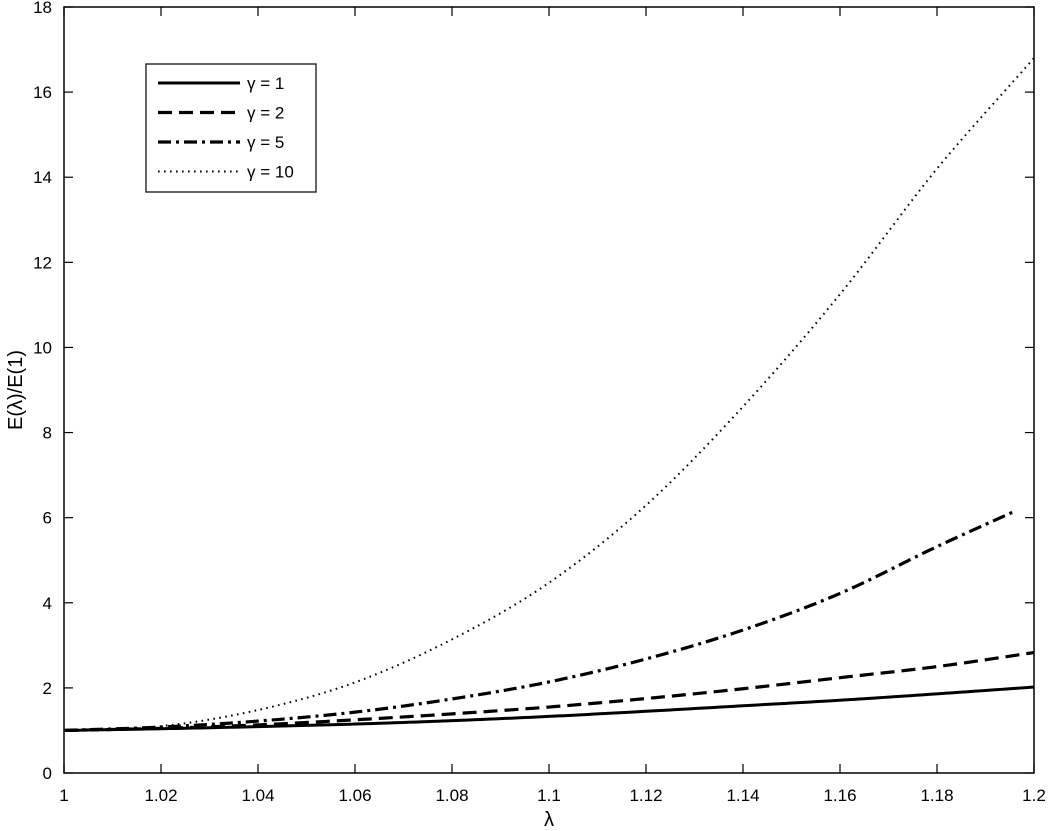 The height and width of the screenshot is (831, 1050). I want to click on y-tick-label: 16, so click(42, 92).